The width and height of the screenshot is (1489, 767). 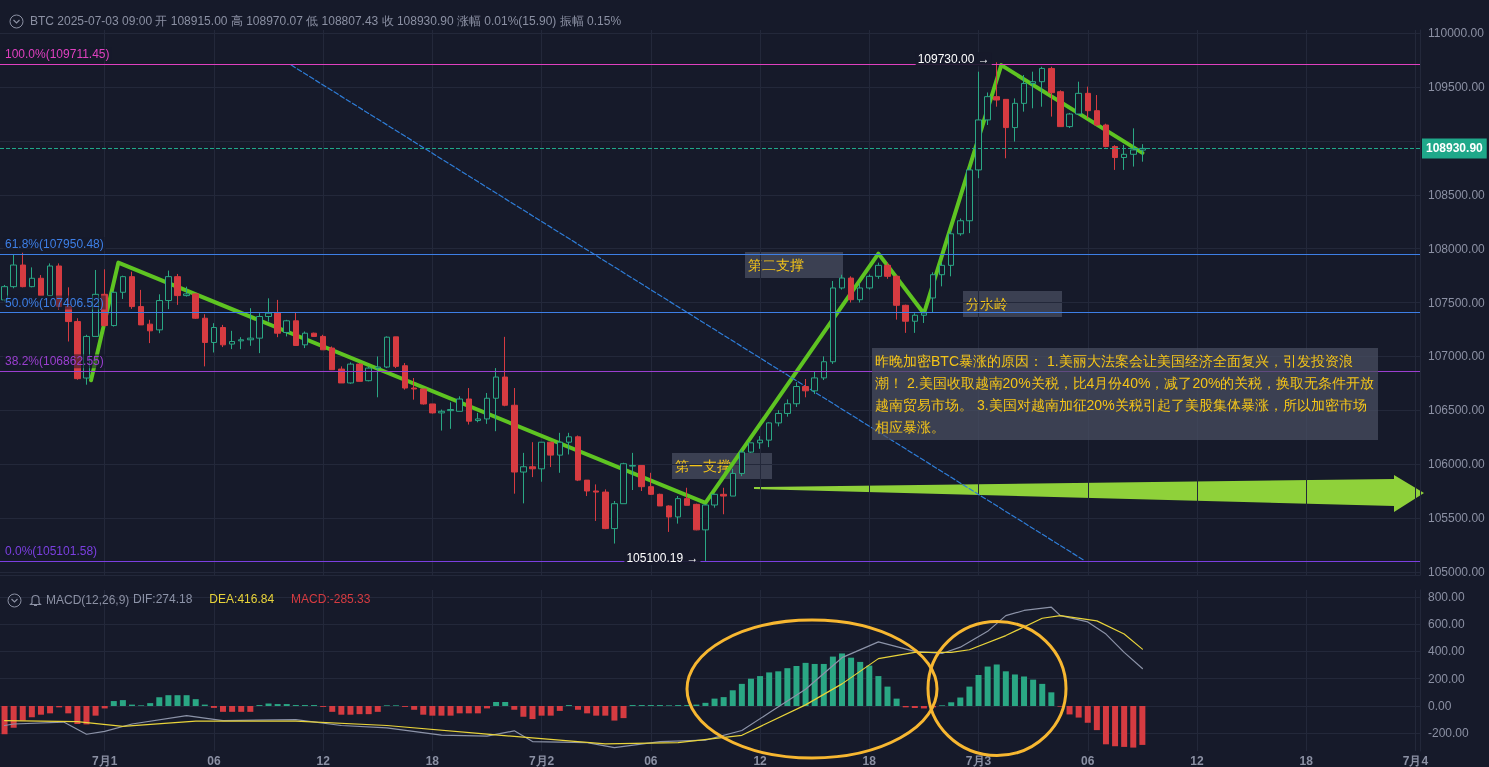 What do you see at coordinates (163, 599) in the screenshot?
I see `text: DIF:274.18` at bounding box center [163, 599].